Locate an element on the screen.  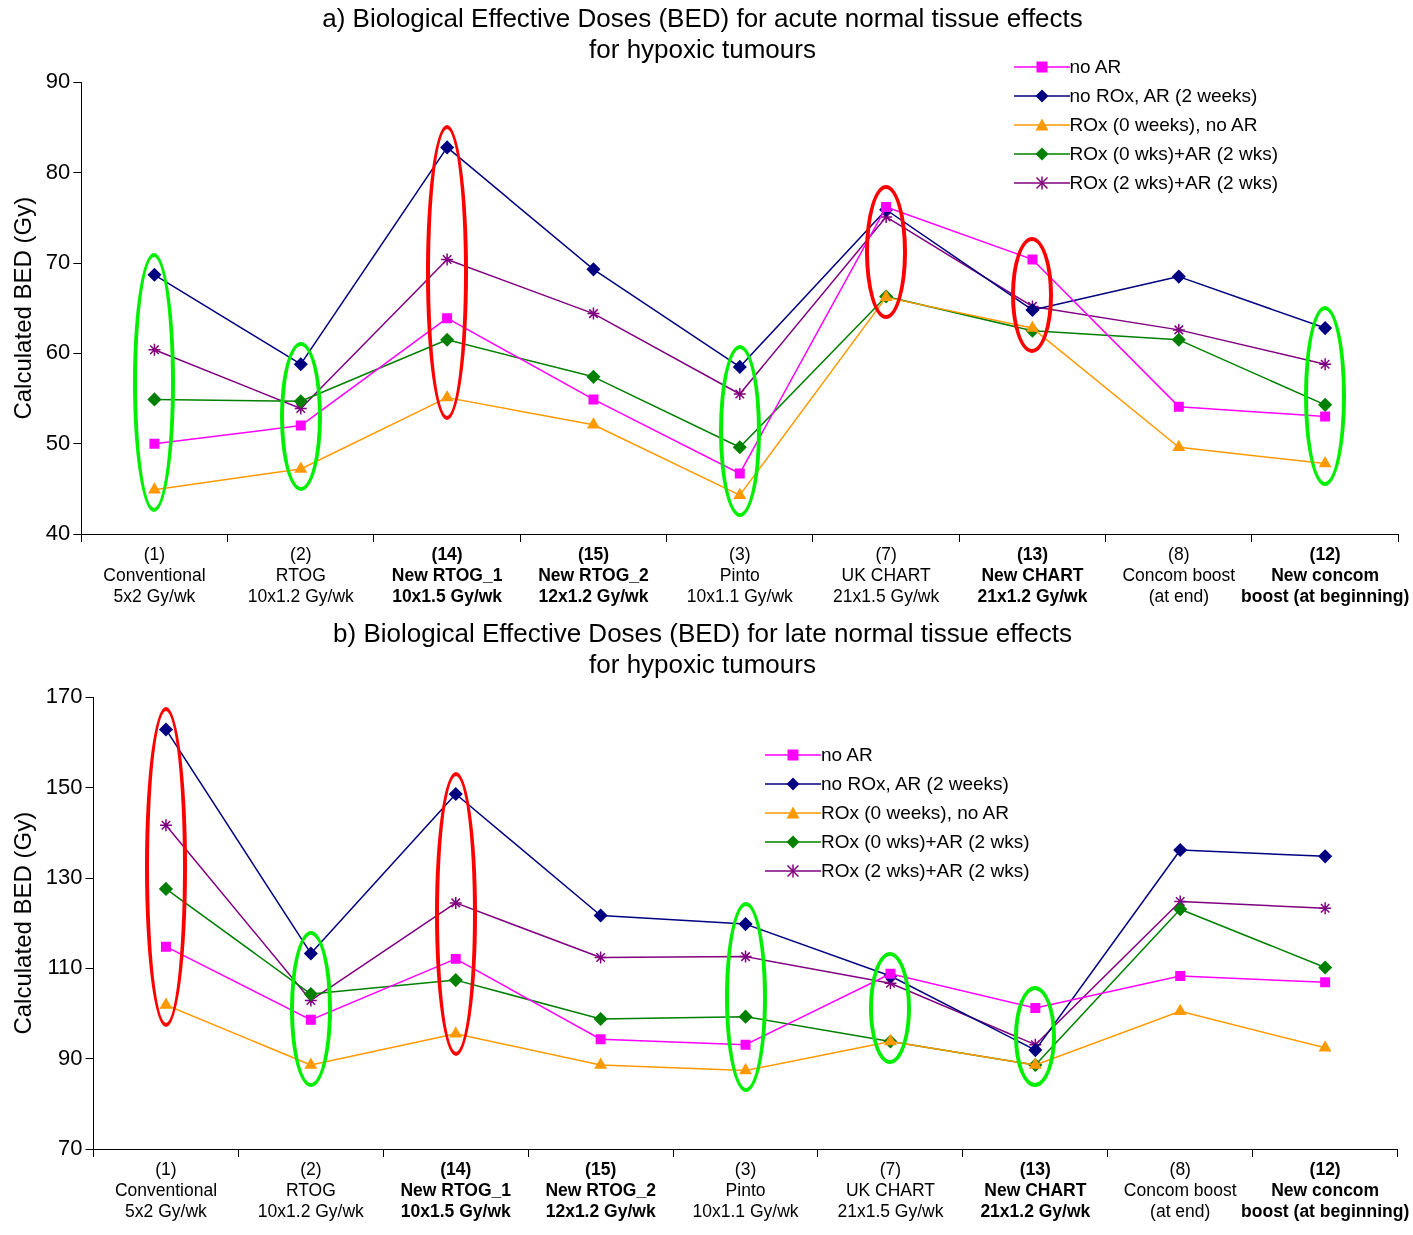
legend-label: no AR is located at coordinates (847, 754).